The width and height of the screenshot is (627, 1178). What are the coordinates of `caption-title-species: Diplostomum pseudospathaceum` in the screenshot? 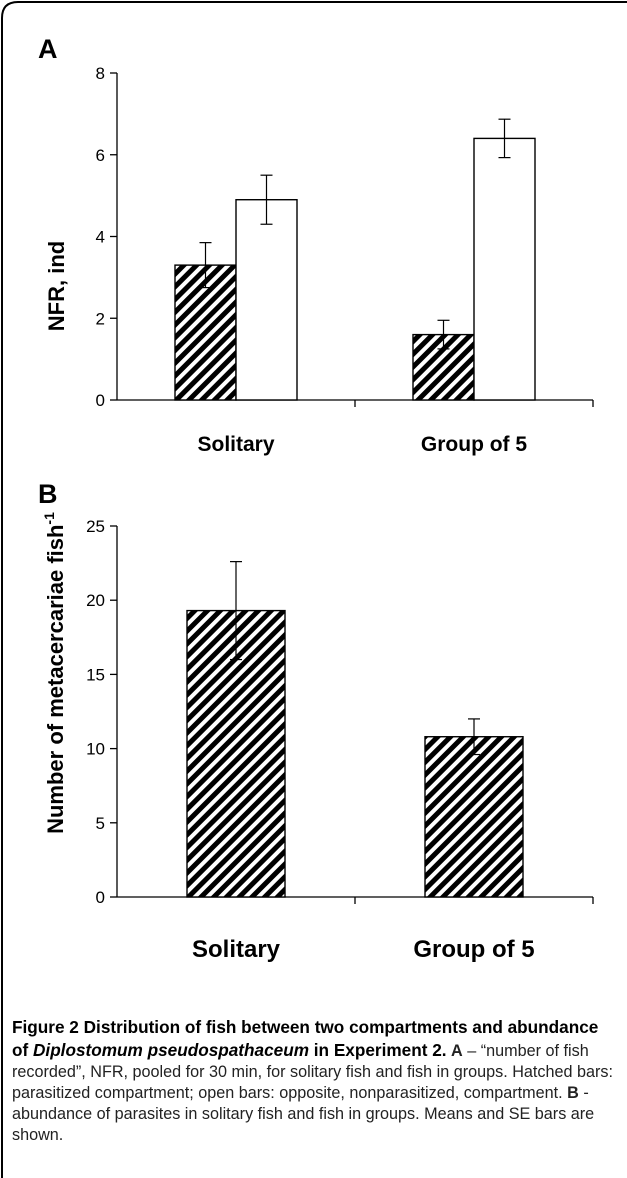 It's located at (171, 1050).